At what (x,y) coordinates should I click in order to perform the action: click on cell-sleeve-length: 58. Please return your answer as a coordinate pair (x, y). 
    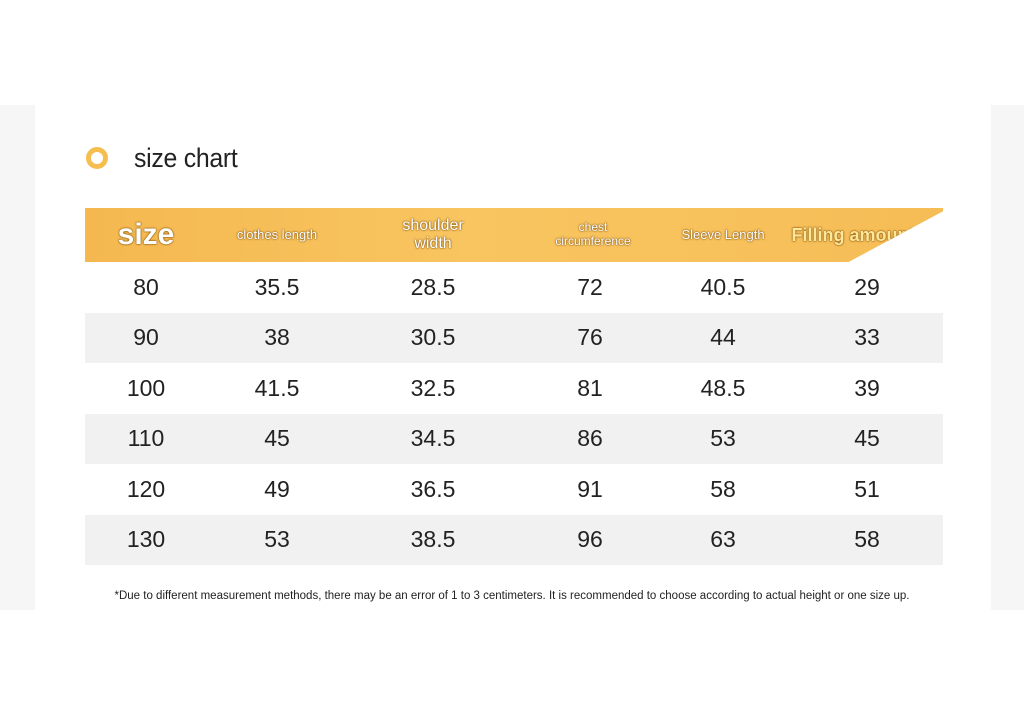
    Looking at the image, I should click on (723, 488).